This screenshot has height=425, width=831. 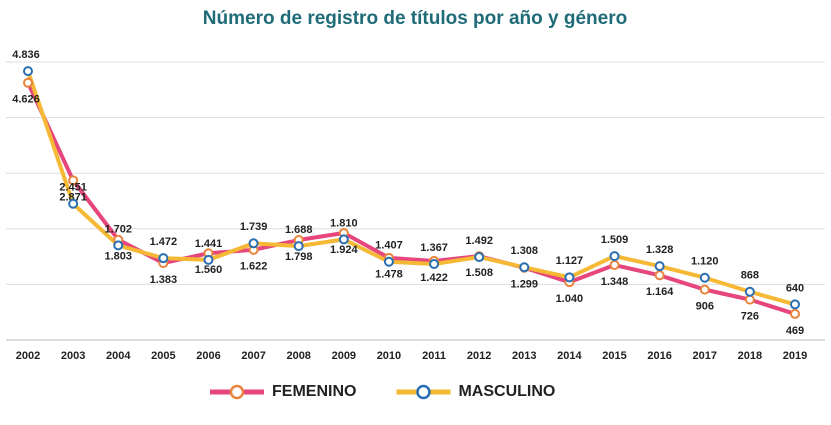 What do you see at coordinates (298, 356) in the screenshot?
I see `x-tick-label: 2008` at bounding box center [298, 356].